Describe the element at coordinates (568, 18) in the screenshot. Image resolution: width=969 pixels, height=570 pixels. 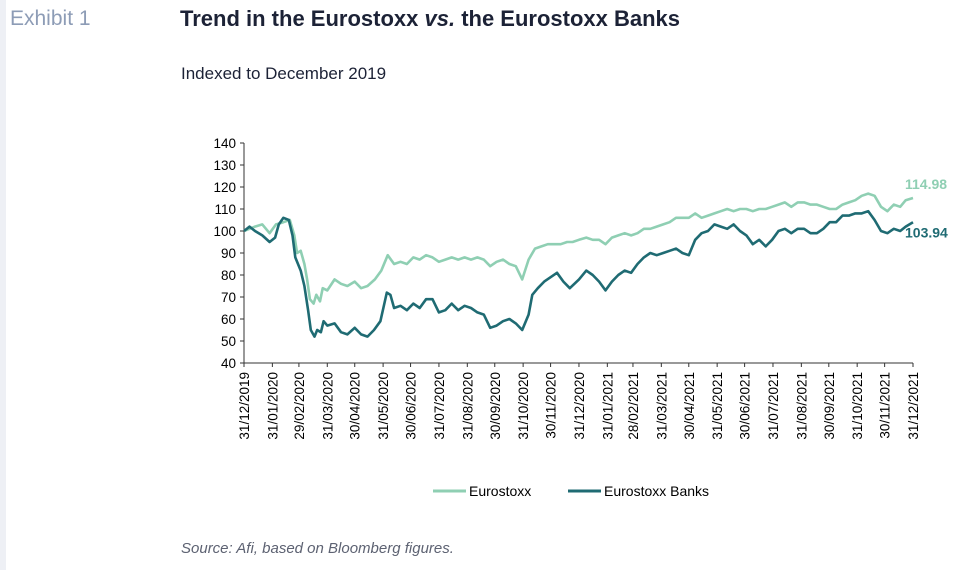
I see `title-part-2: the Eurostoxx Banks` at that location.